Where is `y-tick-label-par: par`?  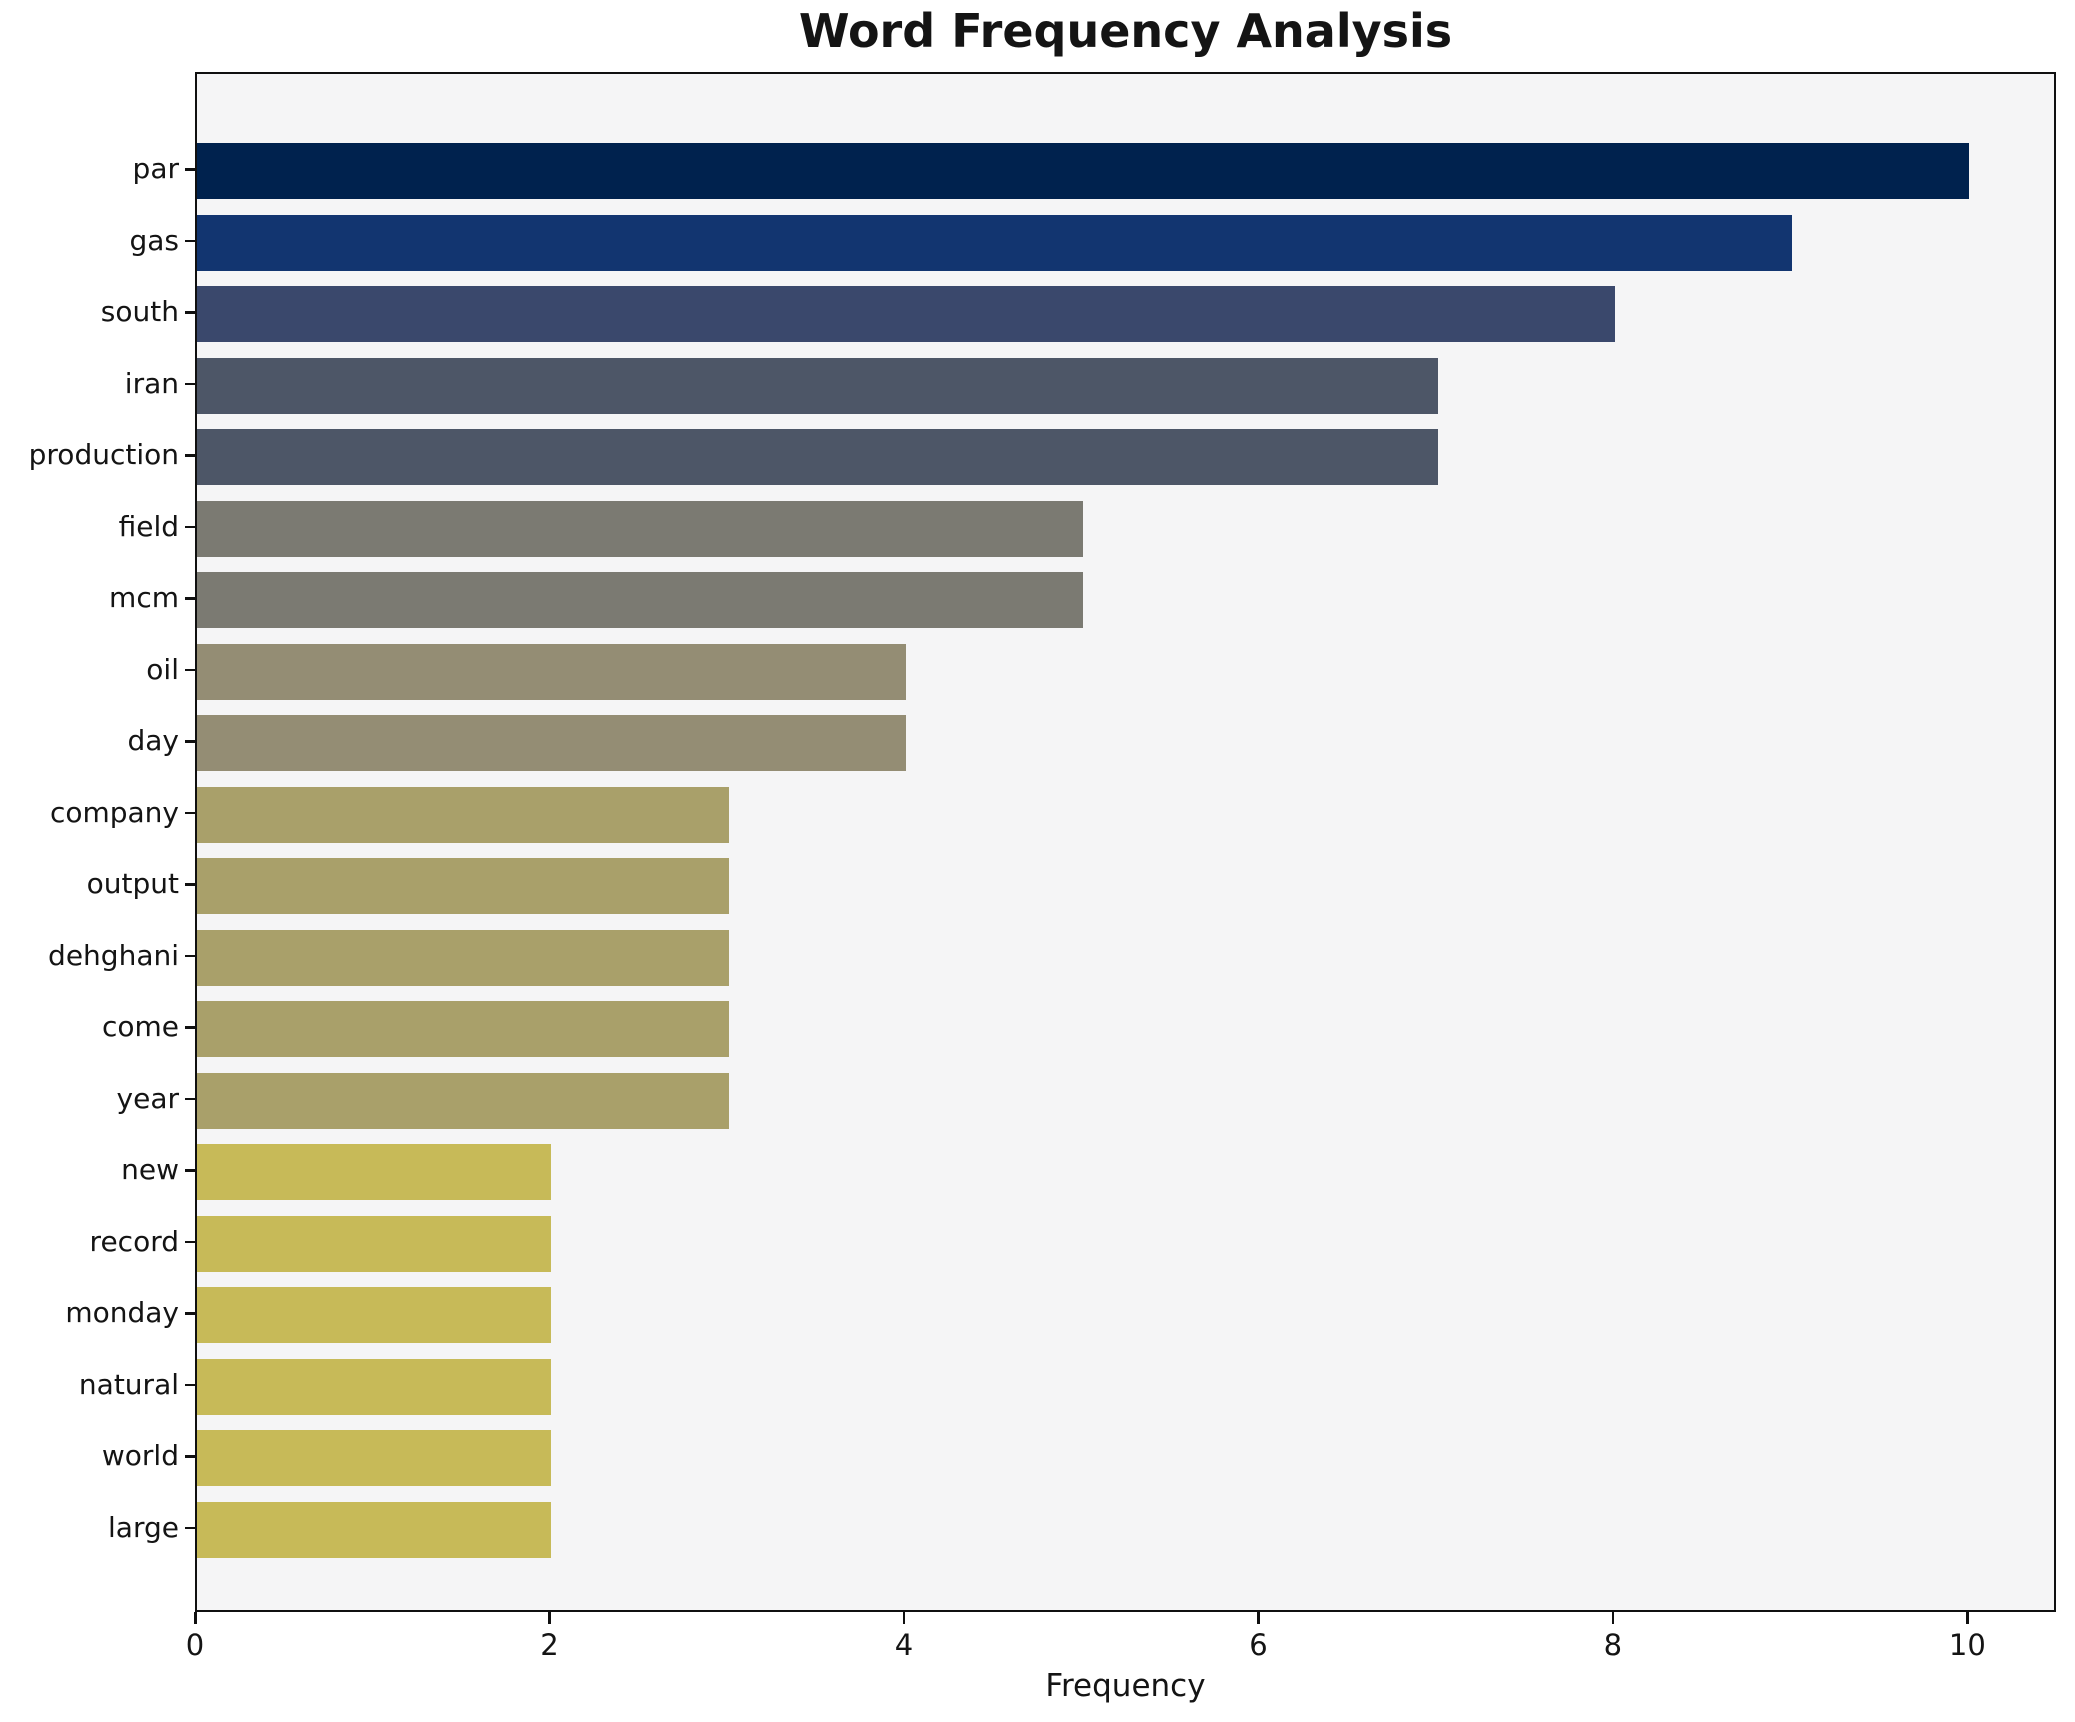 y-tick-label-par: par is located at coordinates (155, 168).